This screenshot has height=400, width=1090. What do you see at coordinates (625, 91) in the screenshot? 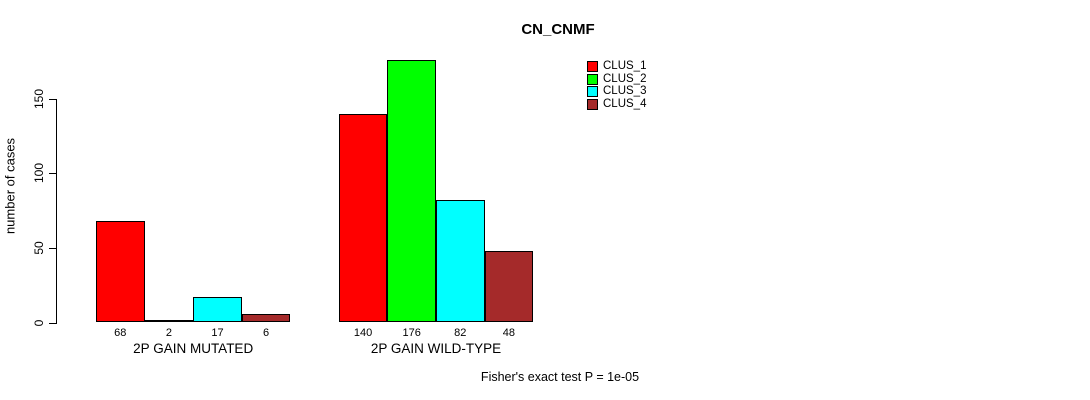
I see `legend-label: CLUS_3` at bounding box center [625, 91].